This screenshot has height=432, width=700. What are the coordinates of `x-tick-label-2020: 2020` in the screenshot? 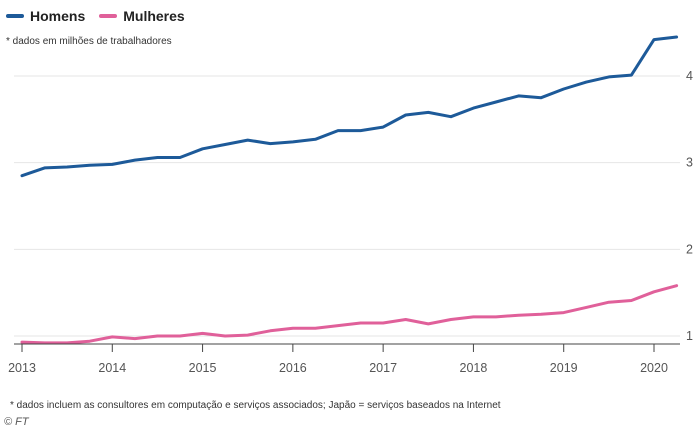 It's located at (654, 368).